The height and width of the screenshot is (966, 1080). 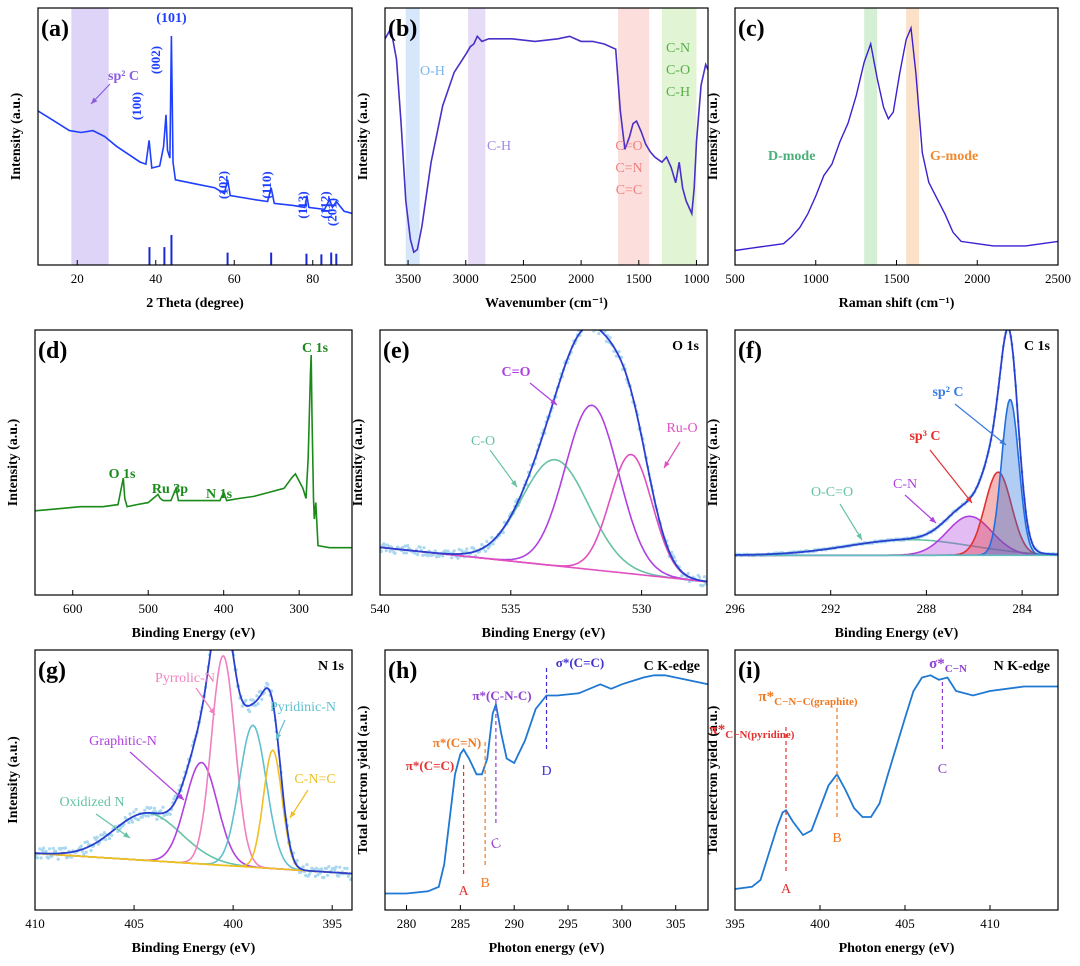 I want to click on envelope-line, so click(x=543, y=456).